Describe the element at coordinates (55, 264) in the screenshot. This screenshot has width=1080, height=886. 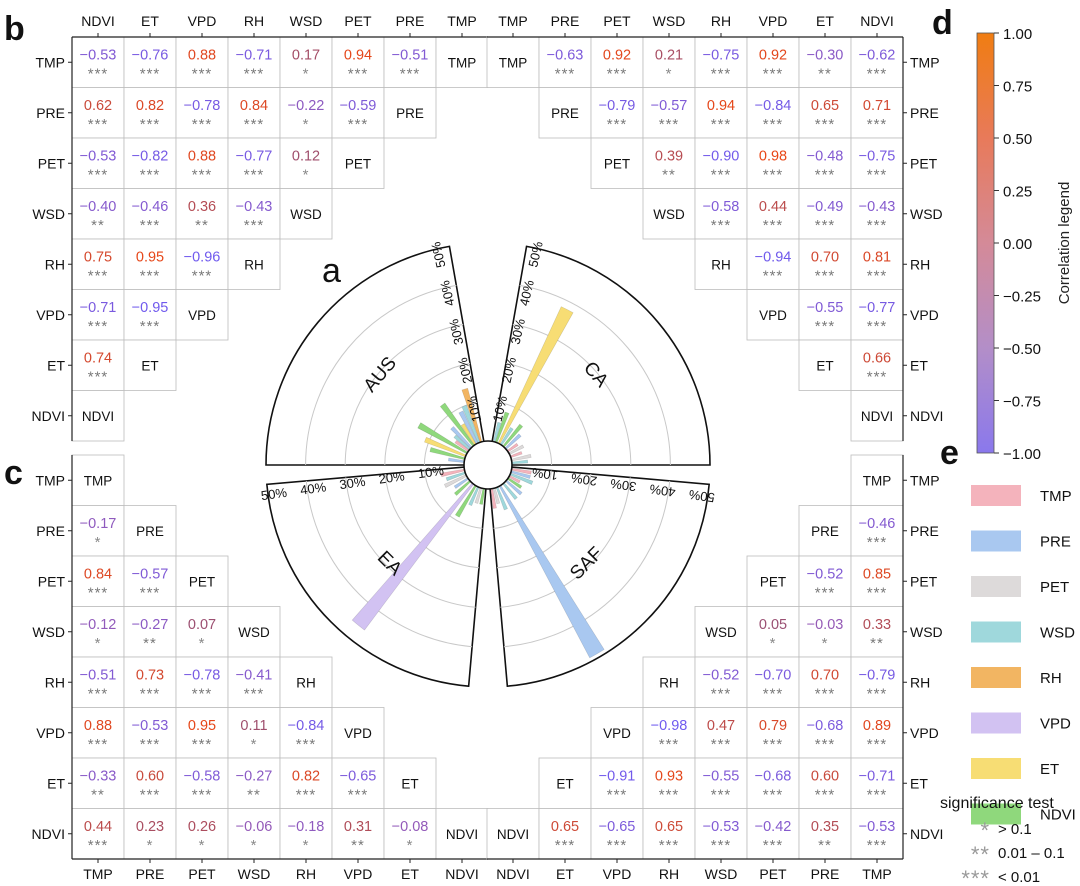
I see `axis-row-label: RH` at that location.